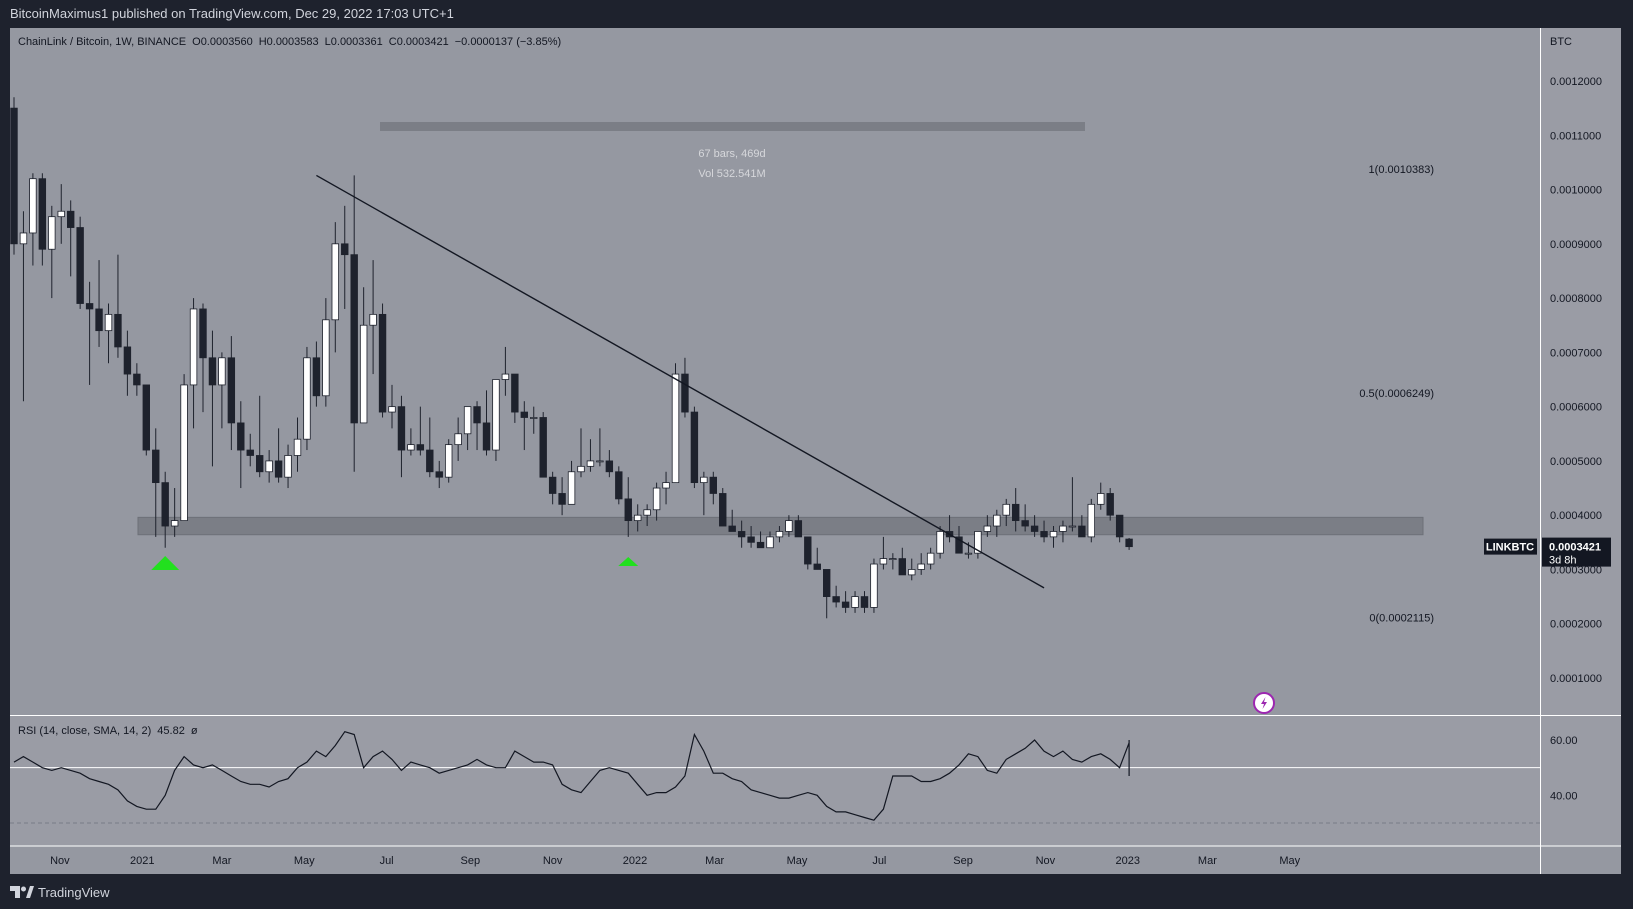  What do you see at coordinates (102, 42) in the screenshot?
I see `symbol-label: ChainLink / Bitcoin, 1W, BINANCE` at bounding box center [102, 42].